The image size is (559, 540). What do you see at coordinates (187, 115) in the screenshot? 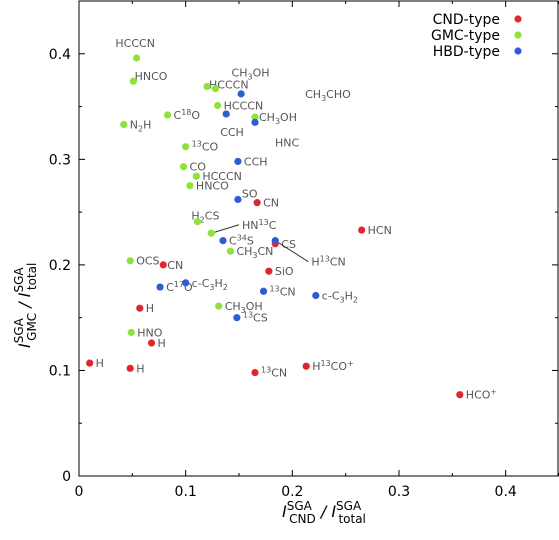
I see `point-label: C18O` at bounding box center [187, 115].